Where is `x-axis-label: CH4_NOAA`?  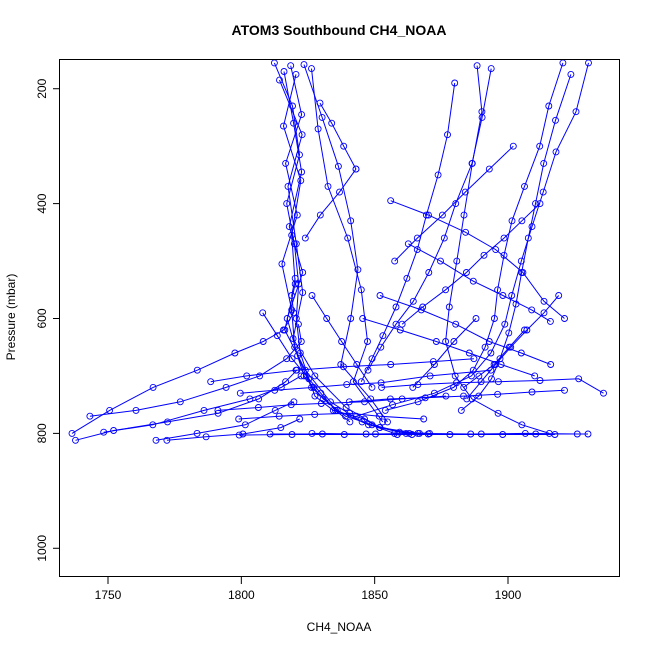 x-axis-label: CH4_NOAA is located at coordinates (339, 627).